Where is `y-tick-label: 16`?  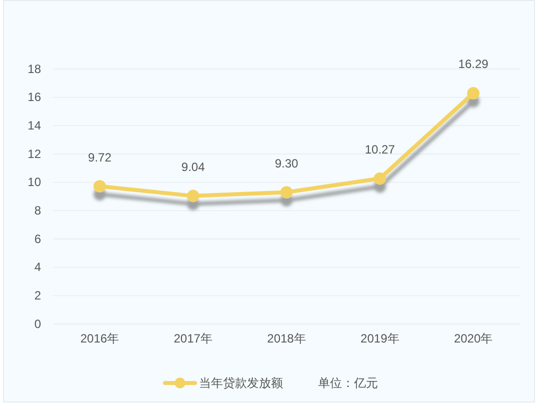 y-tick-label: 16 is located at coordinates (35, 97).